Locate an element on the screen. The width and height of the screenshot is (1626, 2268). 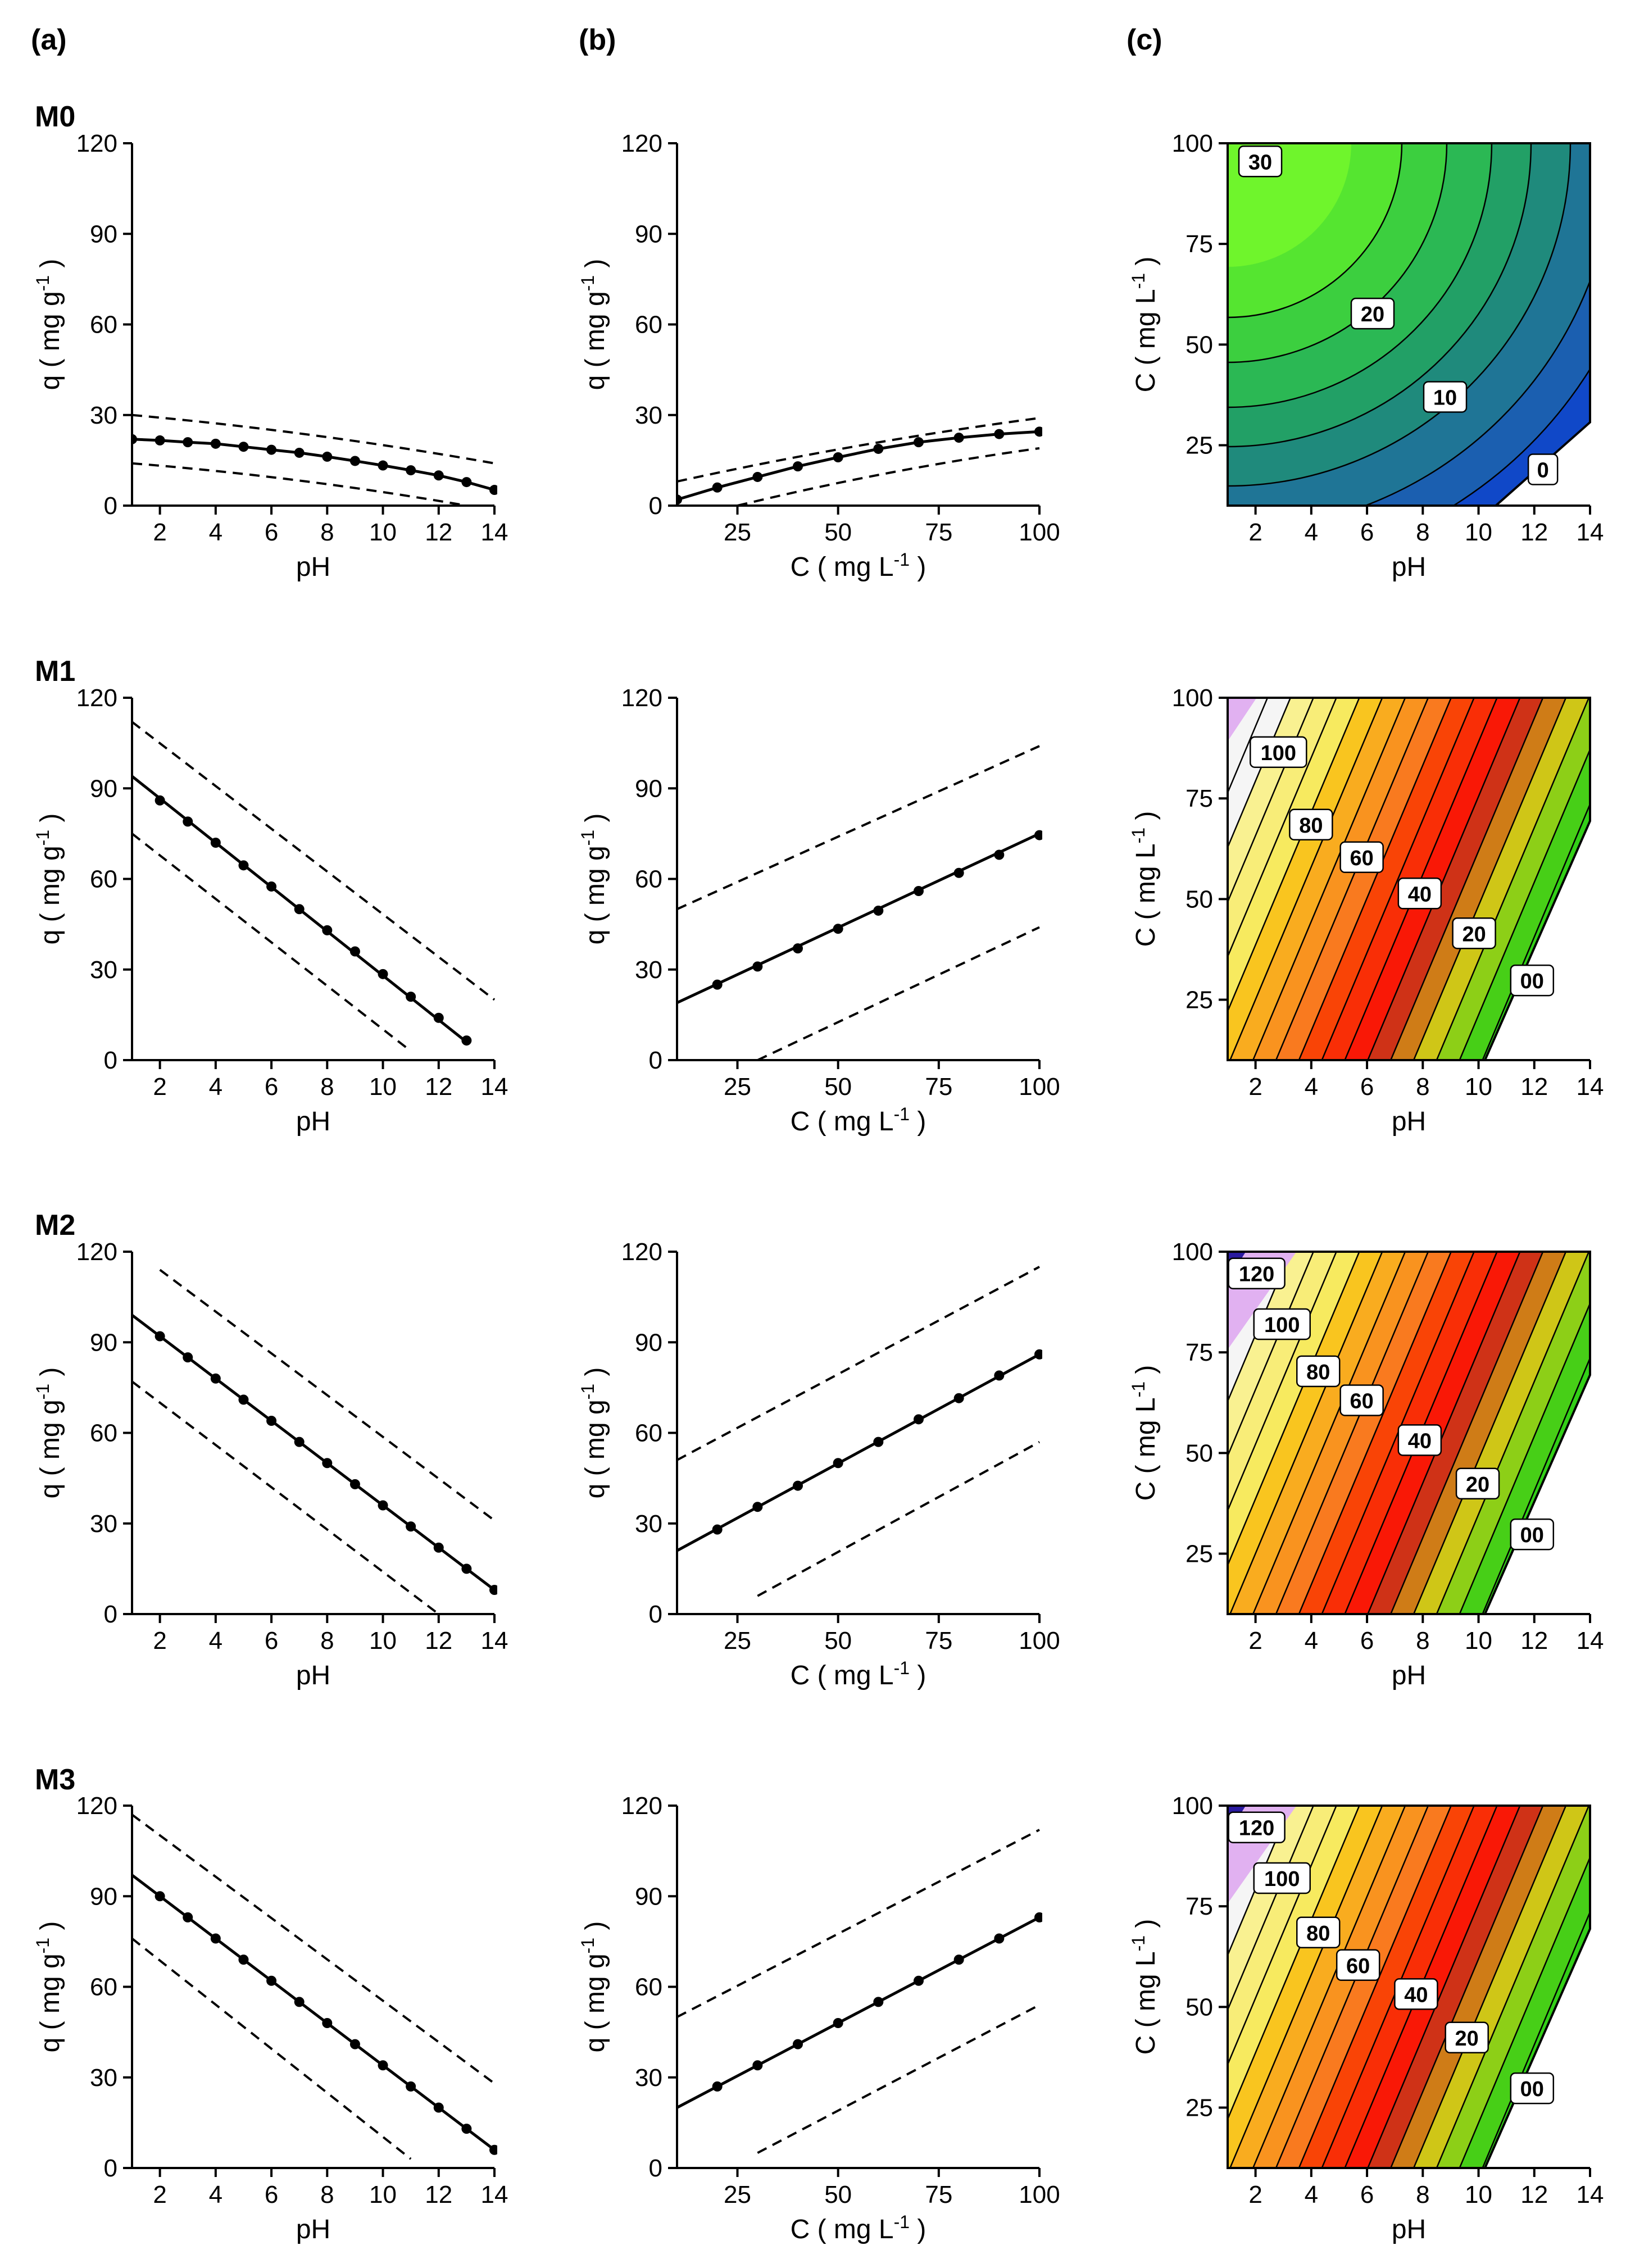
chart-m0-c-label-box is located at coordinates (1543, 469).